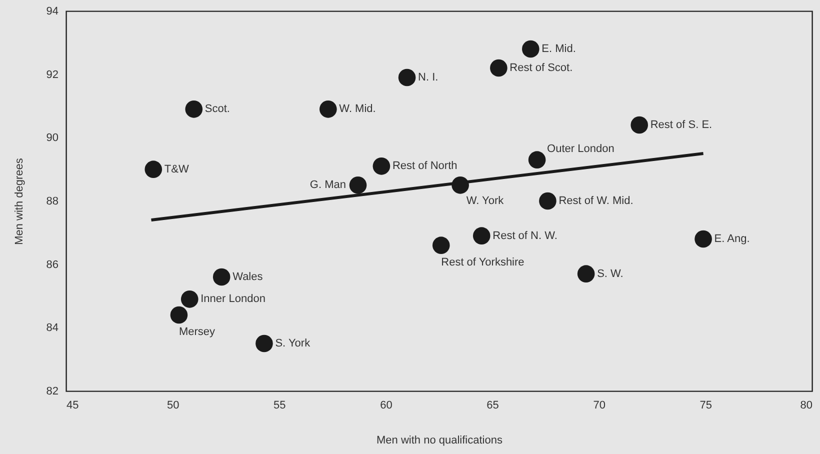 Image resolution: width=820 pixels, height=454 pixels. I want to click on annotation: S. W., so click(610, 274).